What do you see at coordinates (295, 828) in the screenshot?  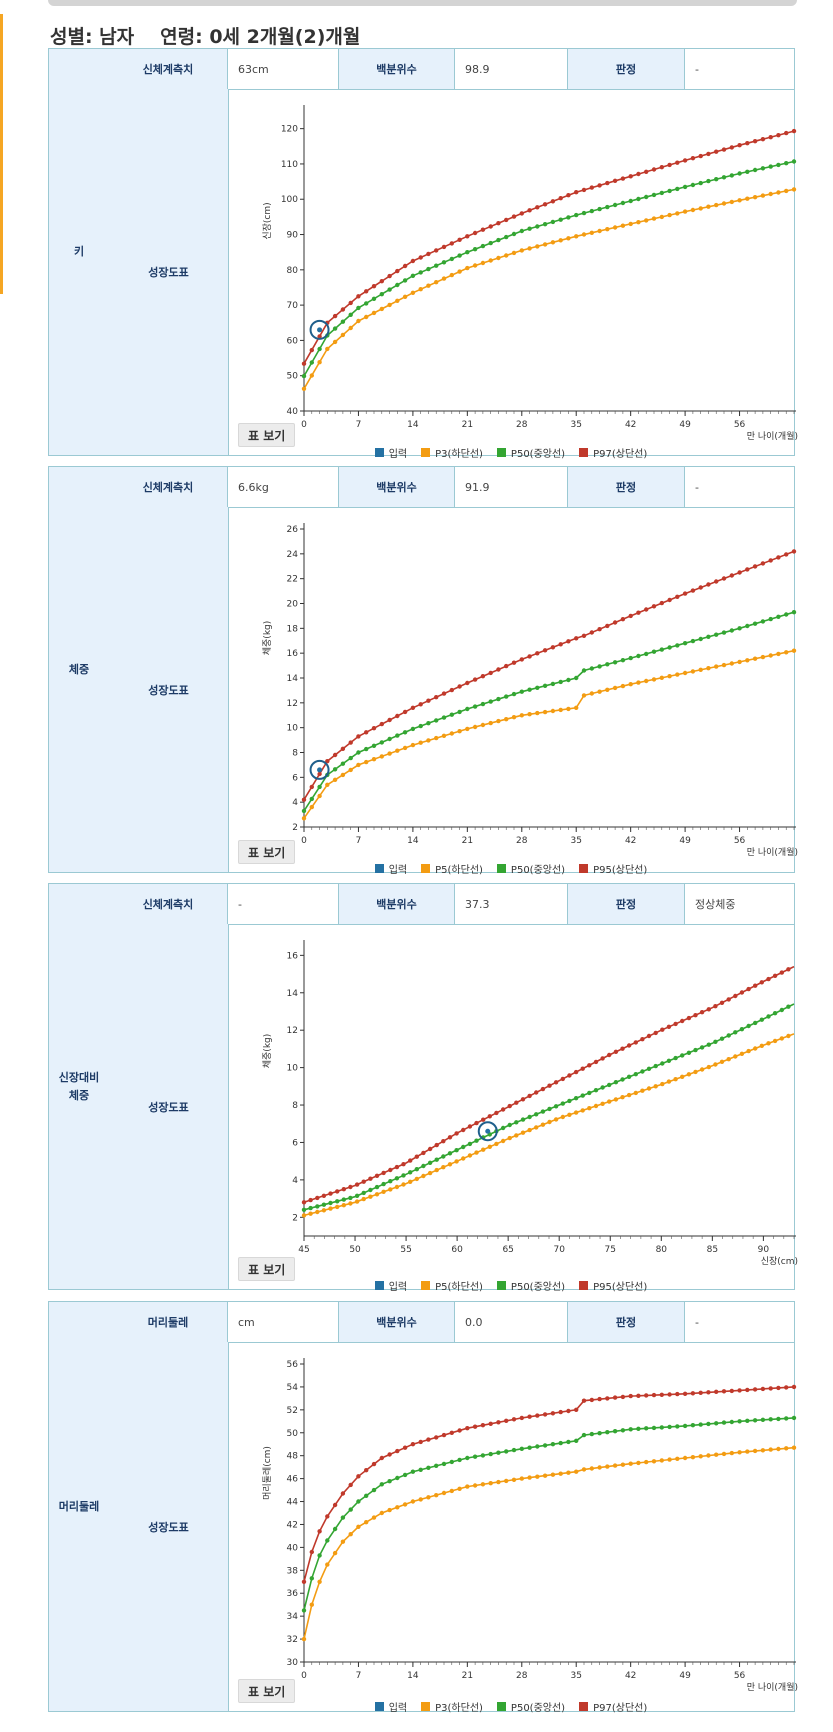 I see `y-tick-label: 2` at bounding box center [295, 828].